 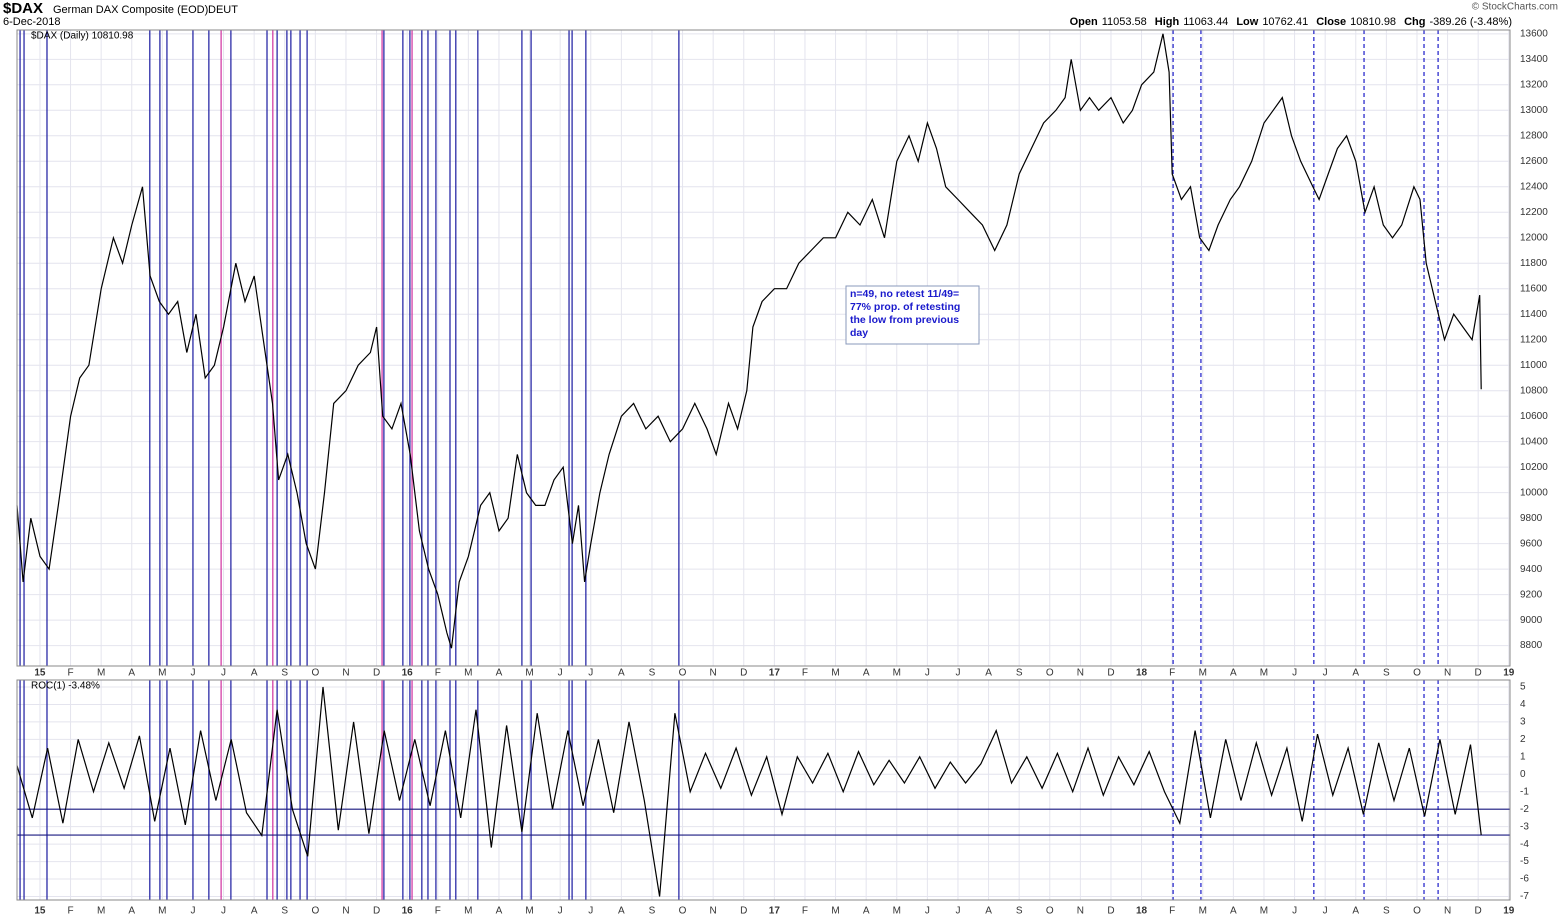 What do you see at coordinates (23, 8) in the screenshot?
I see `symbol: $DAX` at bounding box center [23, 8].